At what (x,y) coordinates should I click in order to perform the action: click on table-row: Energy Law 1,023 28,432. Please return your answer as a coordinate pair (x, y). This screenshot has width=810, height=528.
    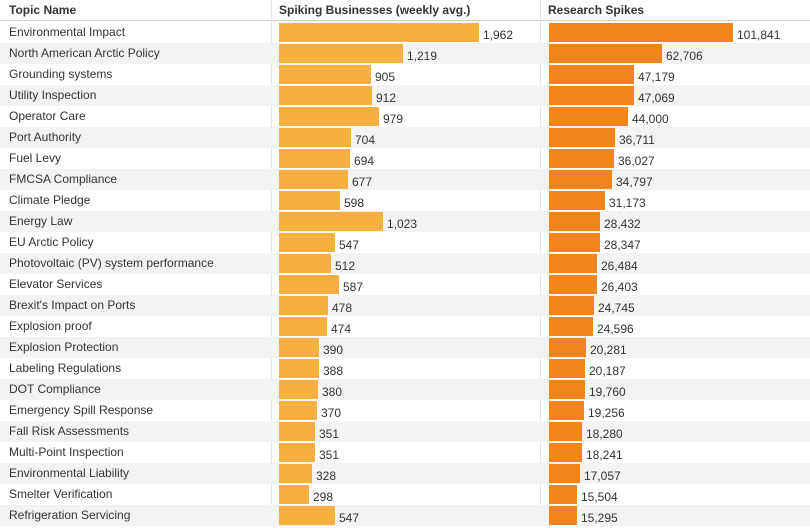
    Looking at the image, I should click on (405, 221).